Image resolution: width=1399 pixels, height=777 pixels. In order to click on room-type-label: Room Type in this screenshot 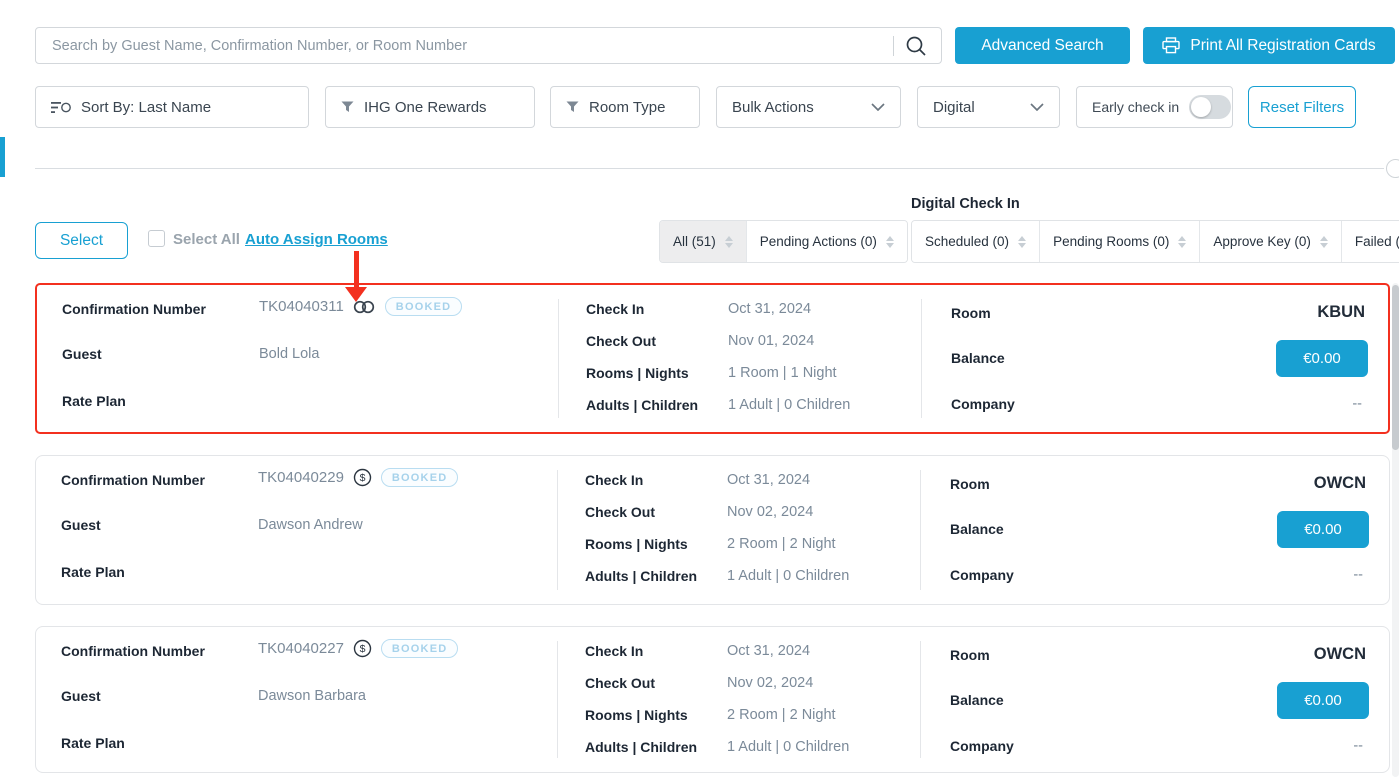, I will do `click(627, 107)`.